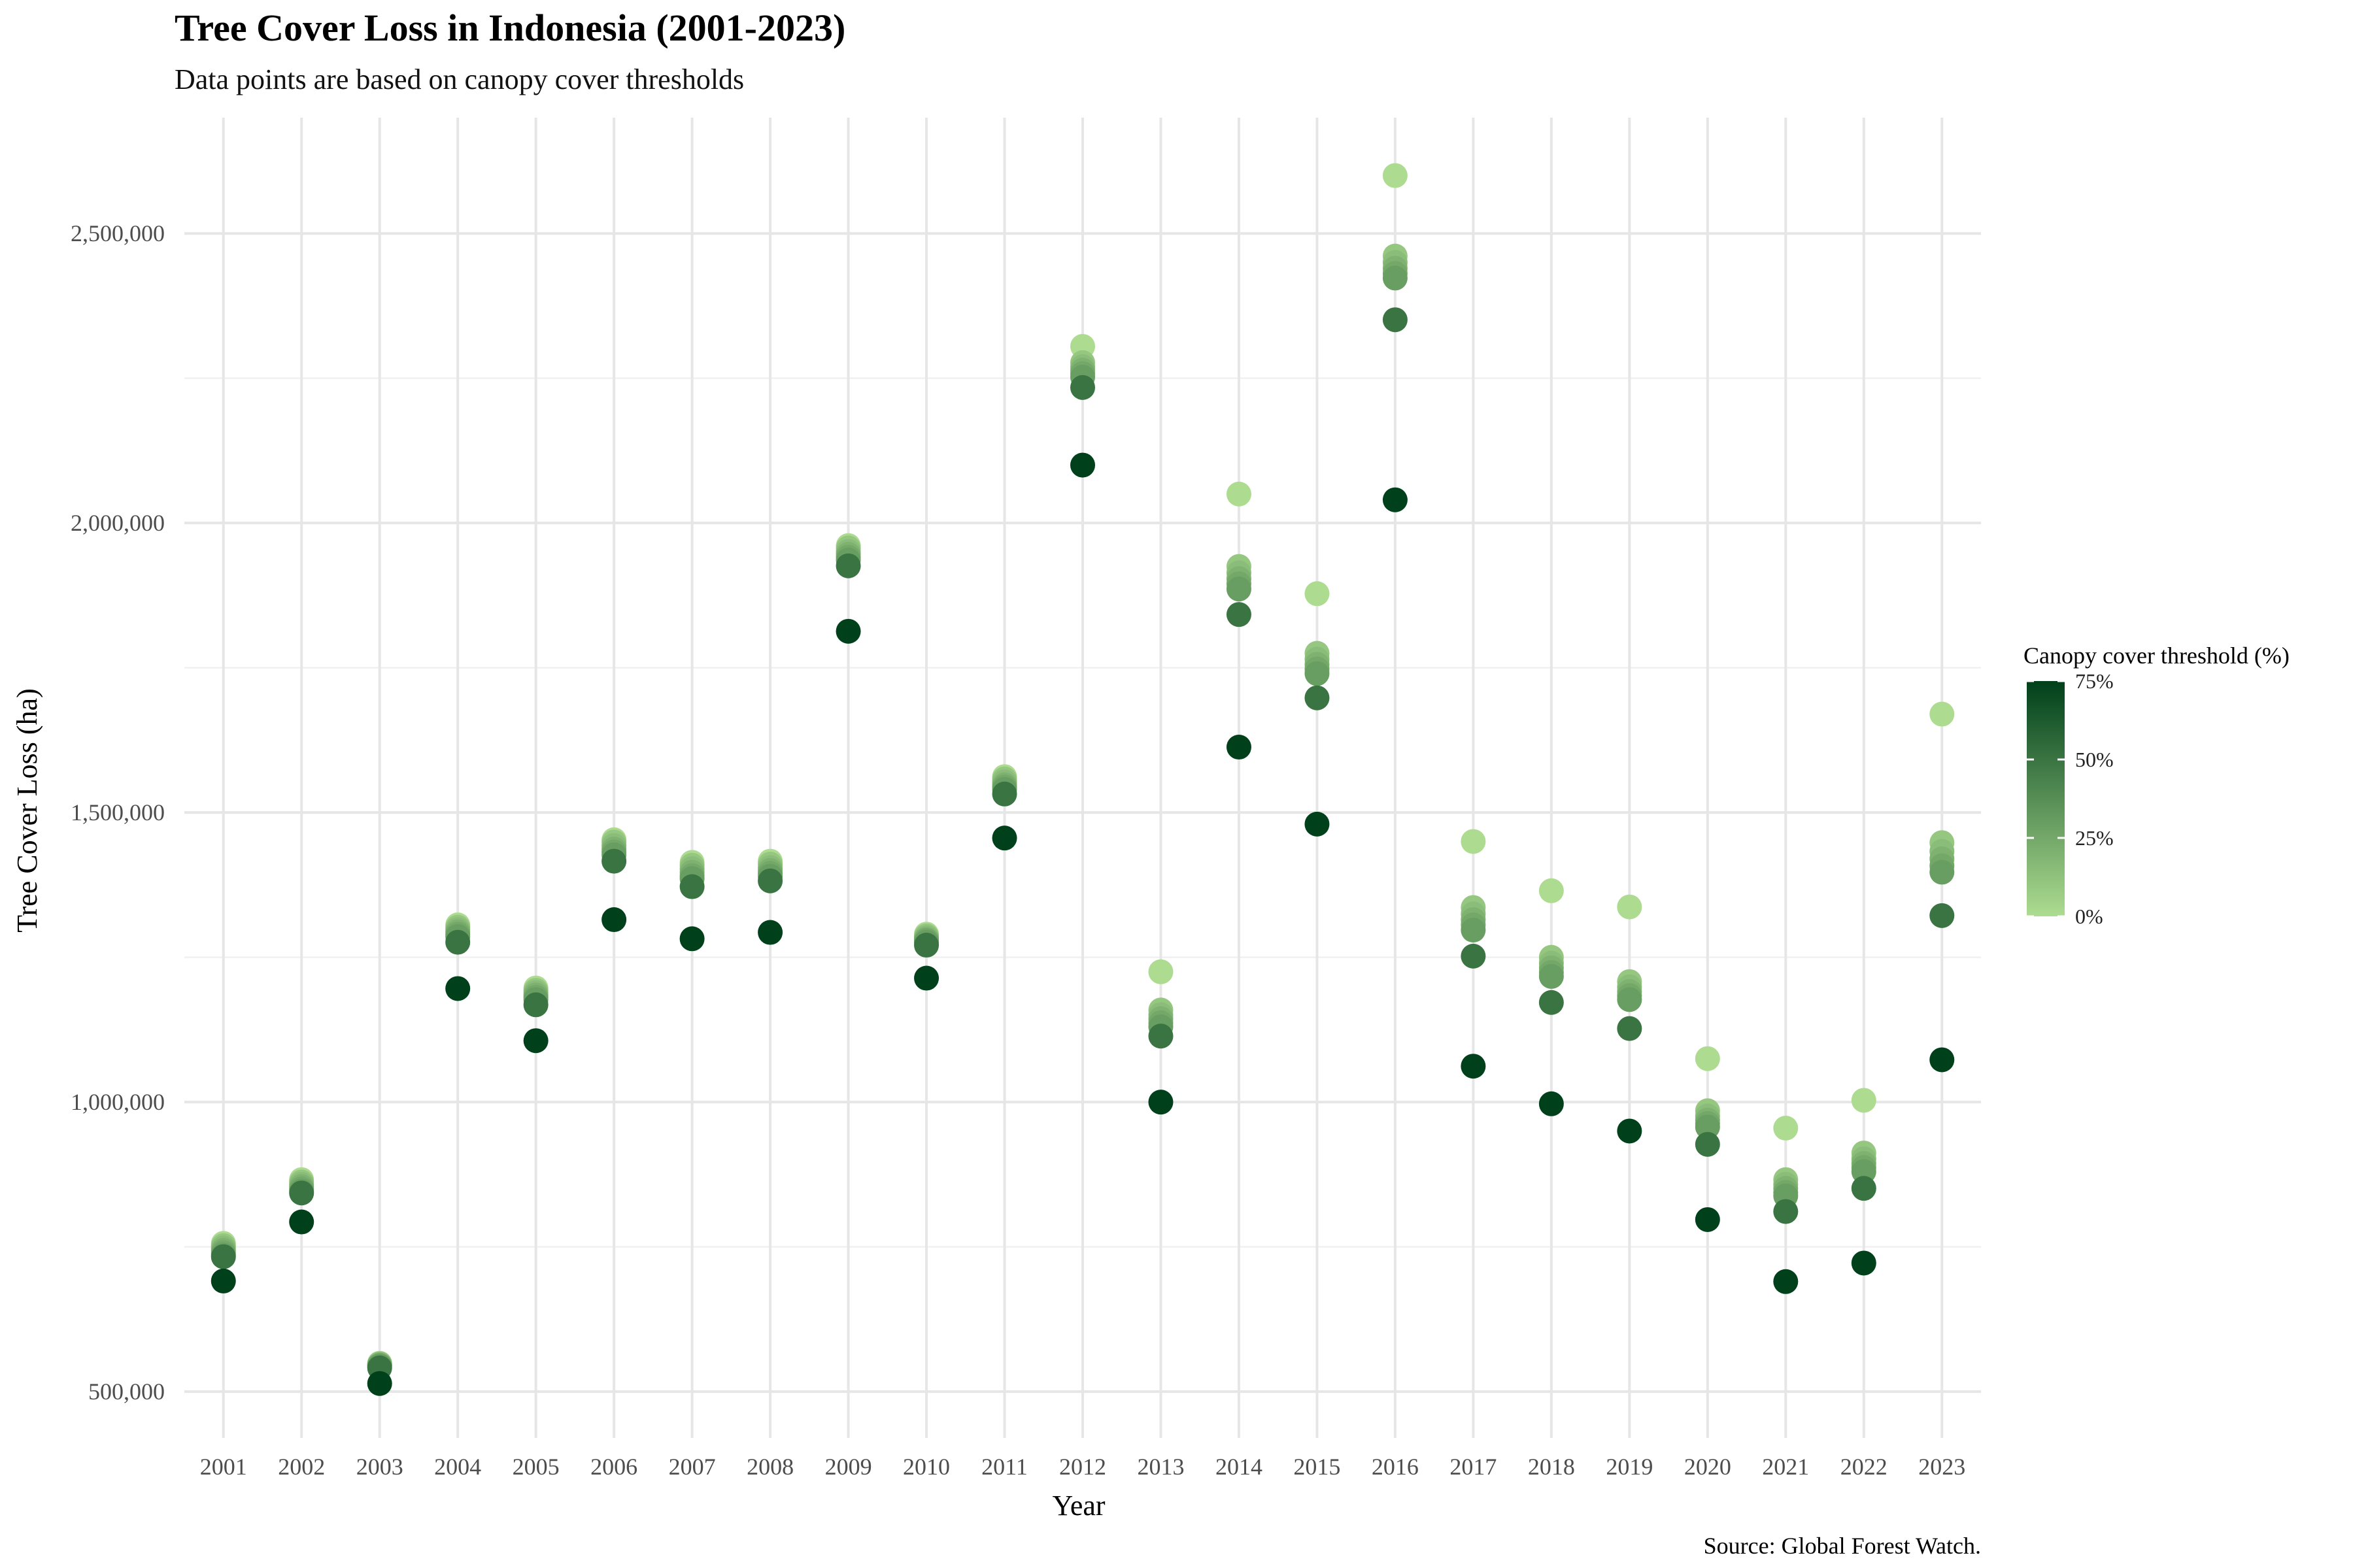 The image size is (2353, 1568). Describe the element at coordinates (1004, 1467) in the screenshot. I see `x-tick-label: 2011` at that location.